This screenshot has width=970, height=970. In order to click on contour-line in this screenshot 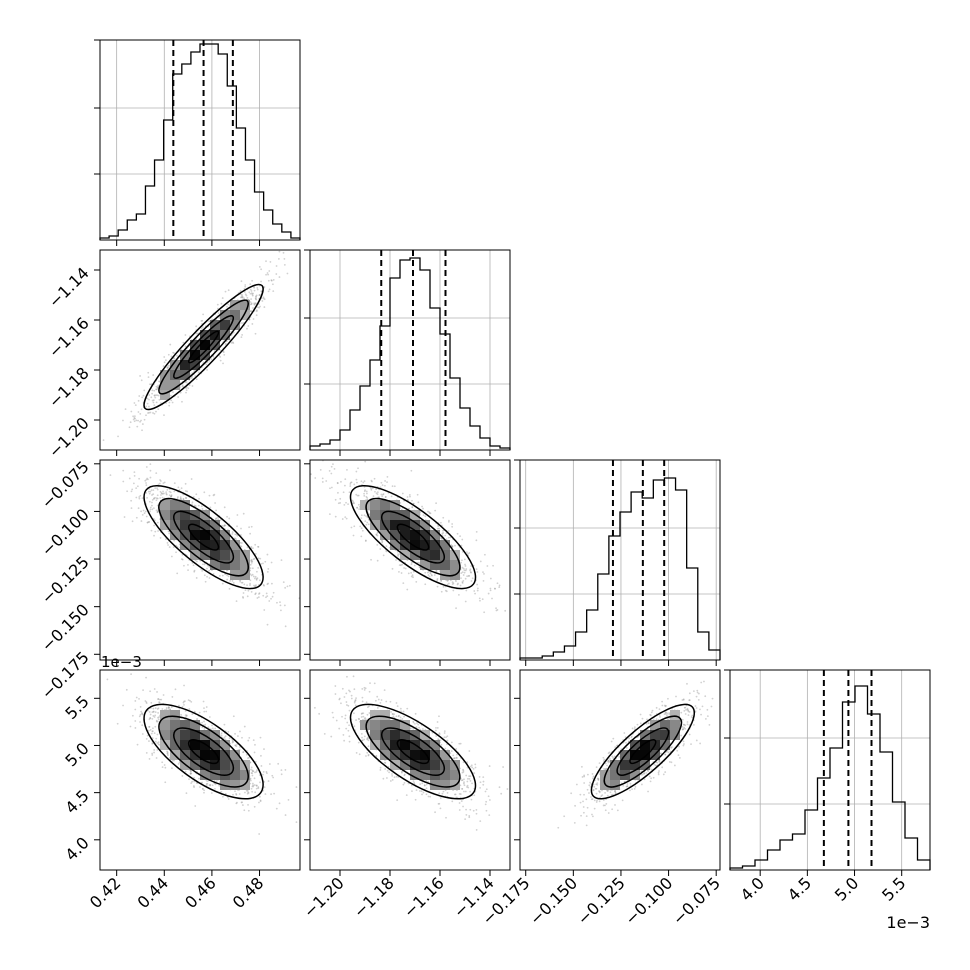, I will do `click(643, 751)`.